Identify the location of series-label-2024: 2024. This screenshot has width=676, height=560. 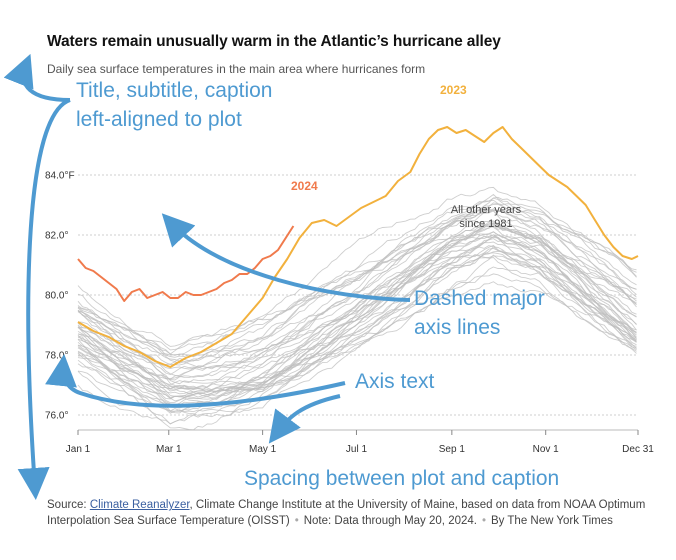
(304, 186).